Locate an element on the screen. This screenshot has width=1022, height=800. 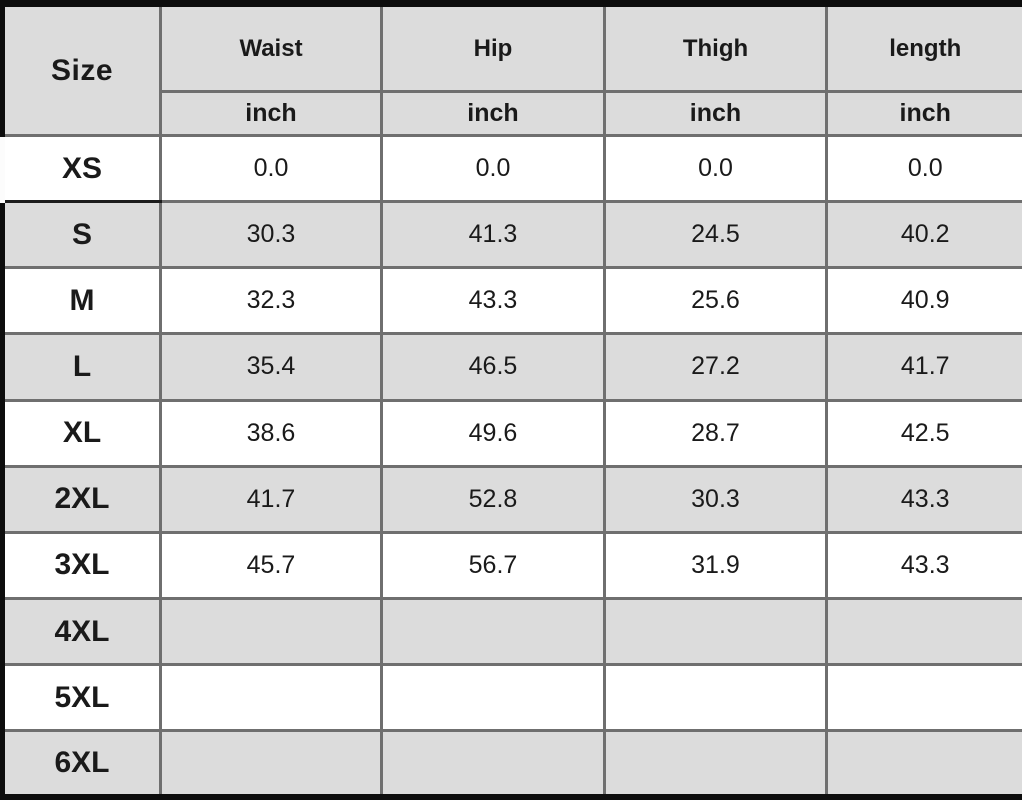
column-header-length: length is located at coordinates (923, 46).